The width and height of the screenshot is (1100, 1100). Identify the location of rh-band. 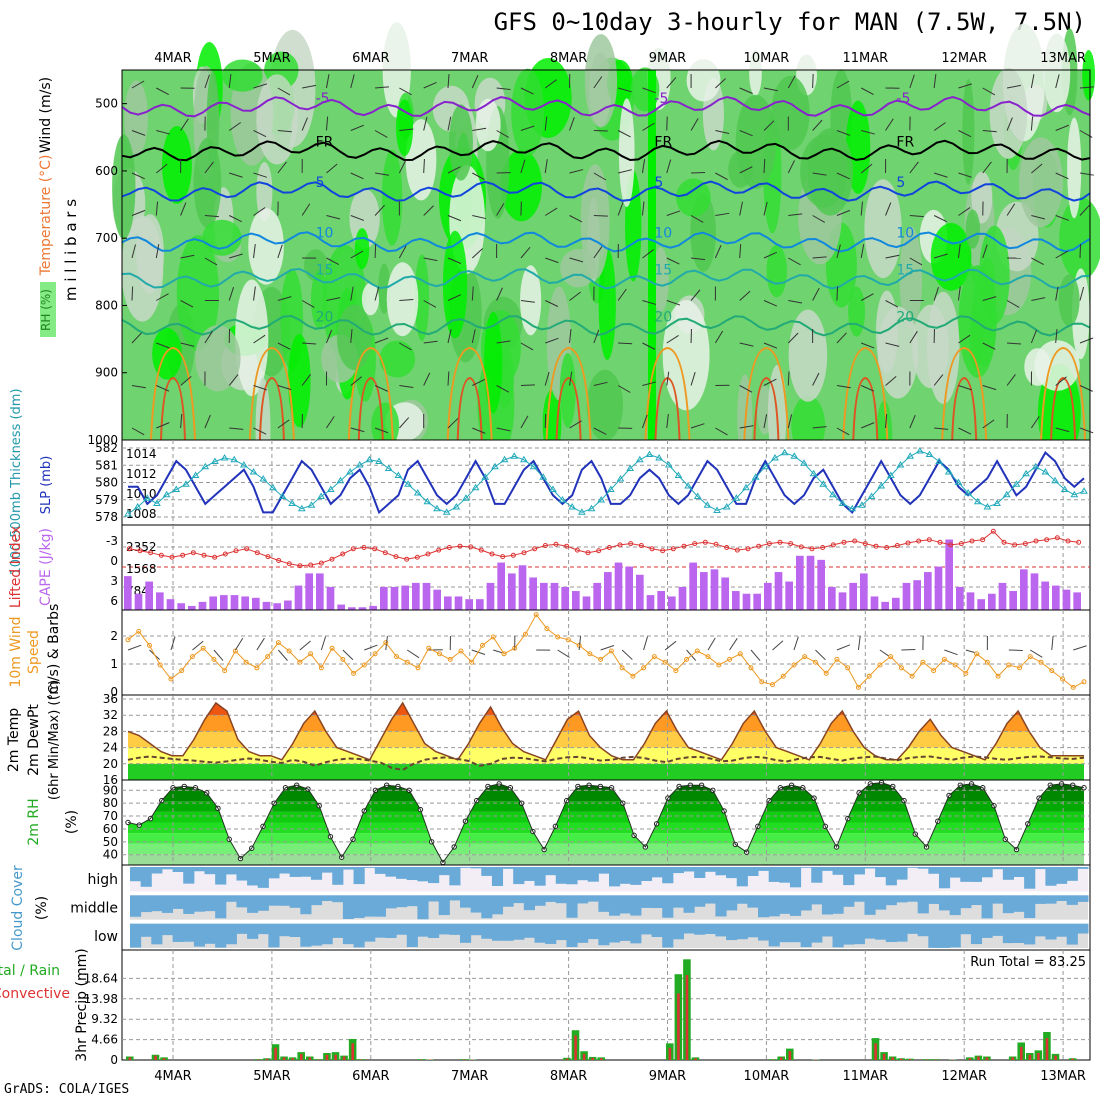
(606, 849).